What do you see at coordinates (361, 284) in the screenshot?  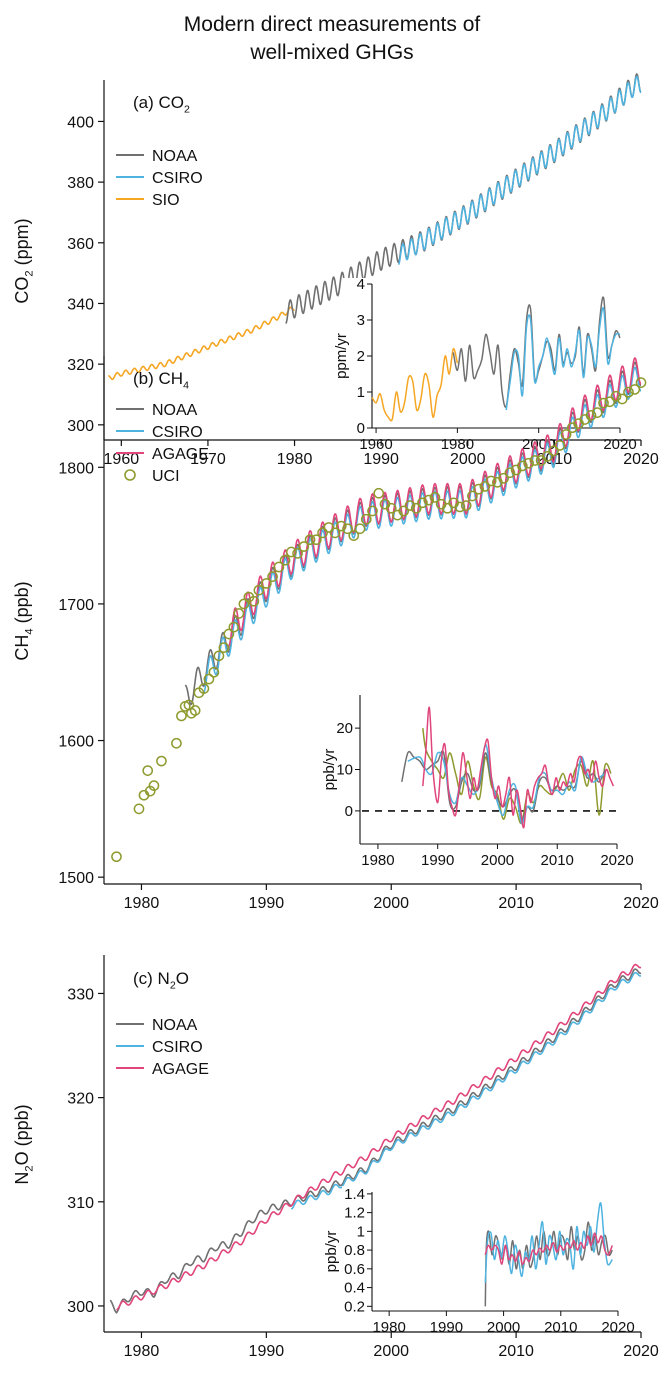 I see `inset-y-tick-label: 4` at bounding box center [361, 284].